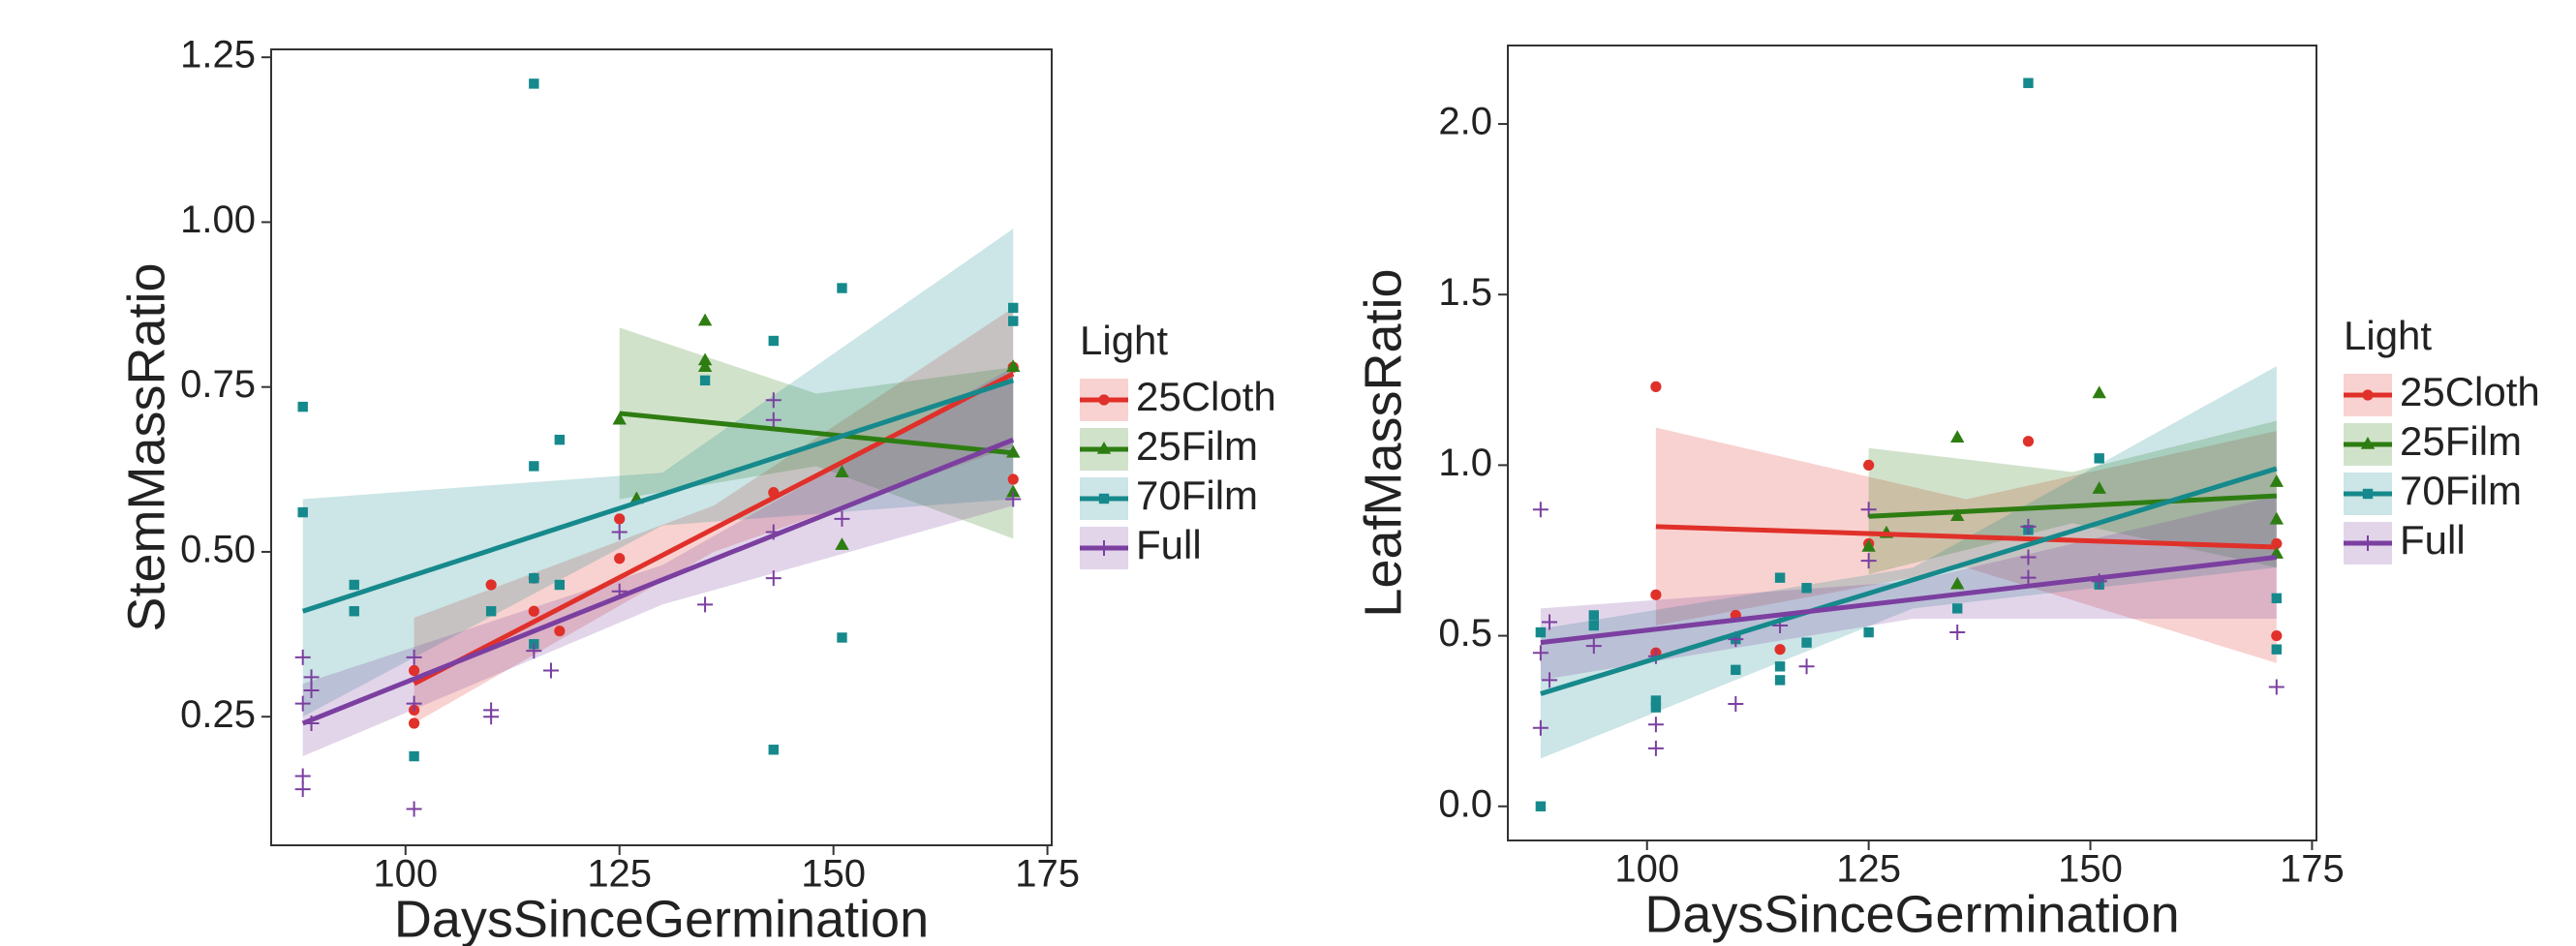  I want to click on y-axis-title: StemMassRatio, so click(146, 447).